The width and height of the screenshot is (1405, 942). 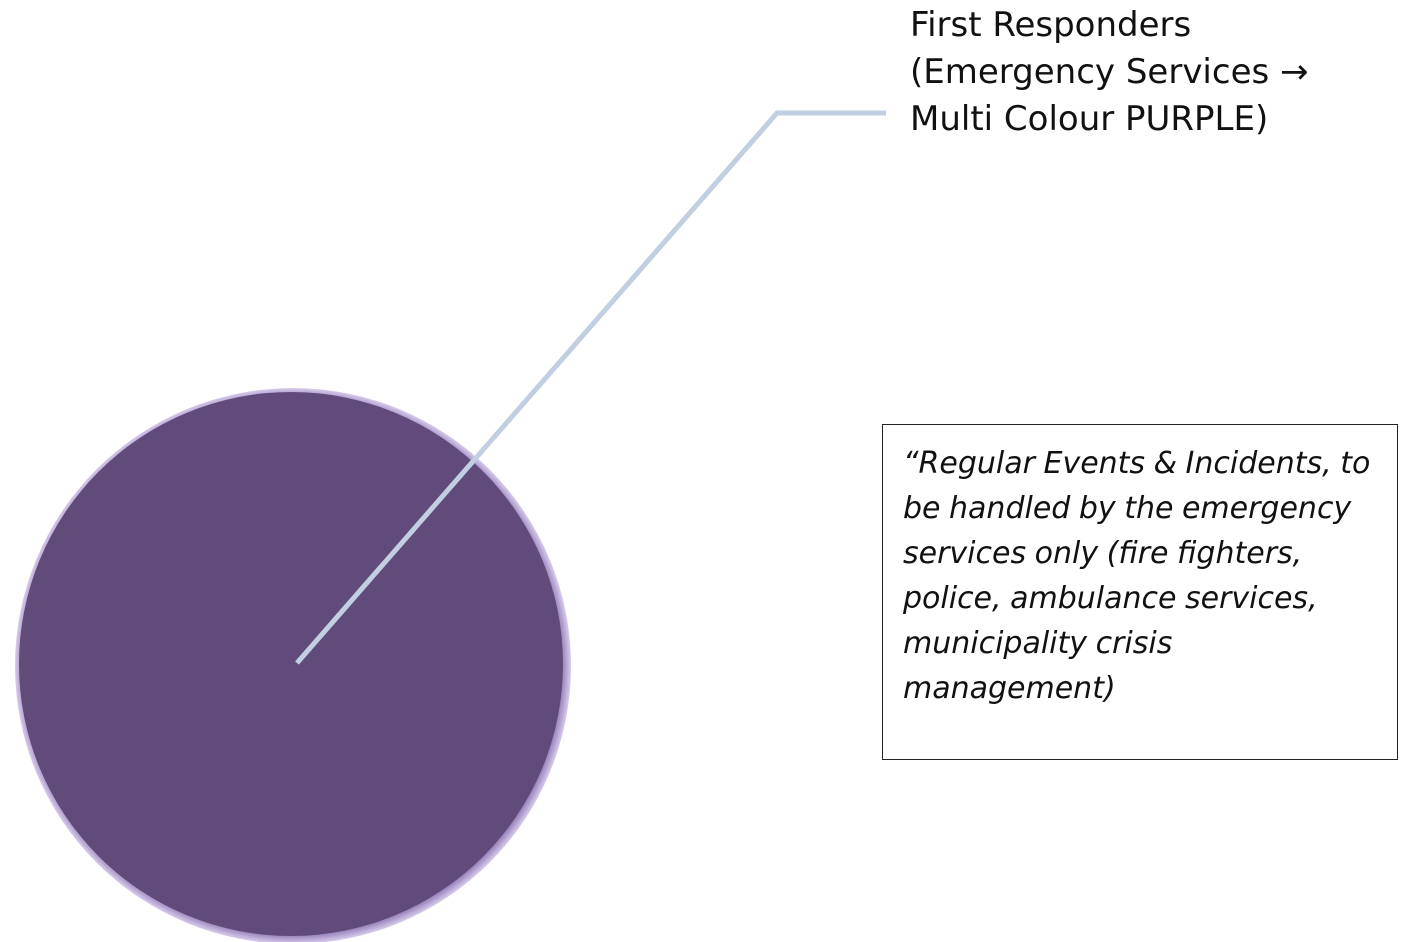 What do you see at coordinates (1089, 119) in the screenshot?
I see `callout-line-3: Multi Colour PURPLE)` at bounding box center [1089, 119].